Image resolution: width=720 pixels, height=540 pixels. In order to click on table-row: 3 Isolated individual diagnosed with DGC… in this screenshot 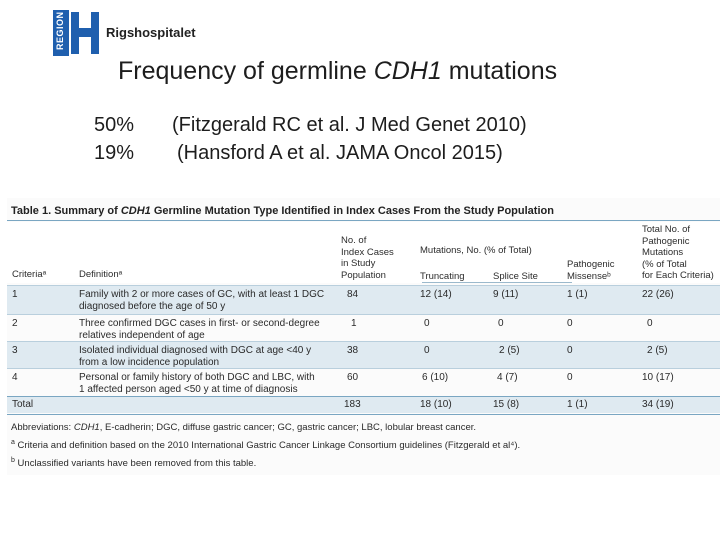, I will do `click(363, 355)`.